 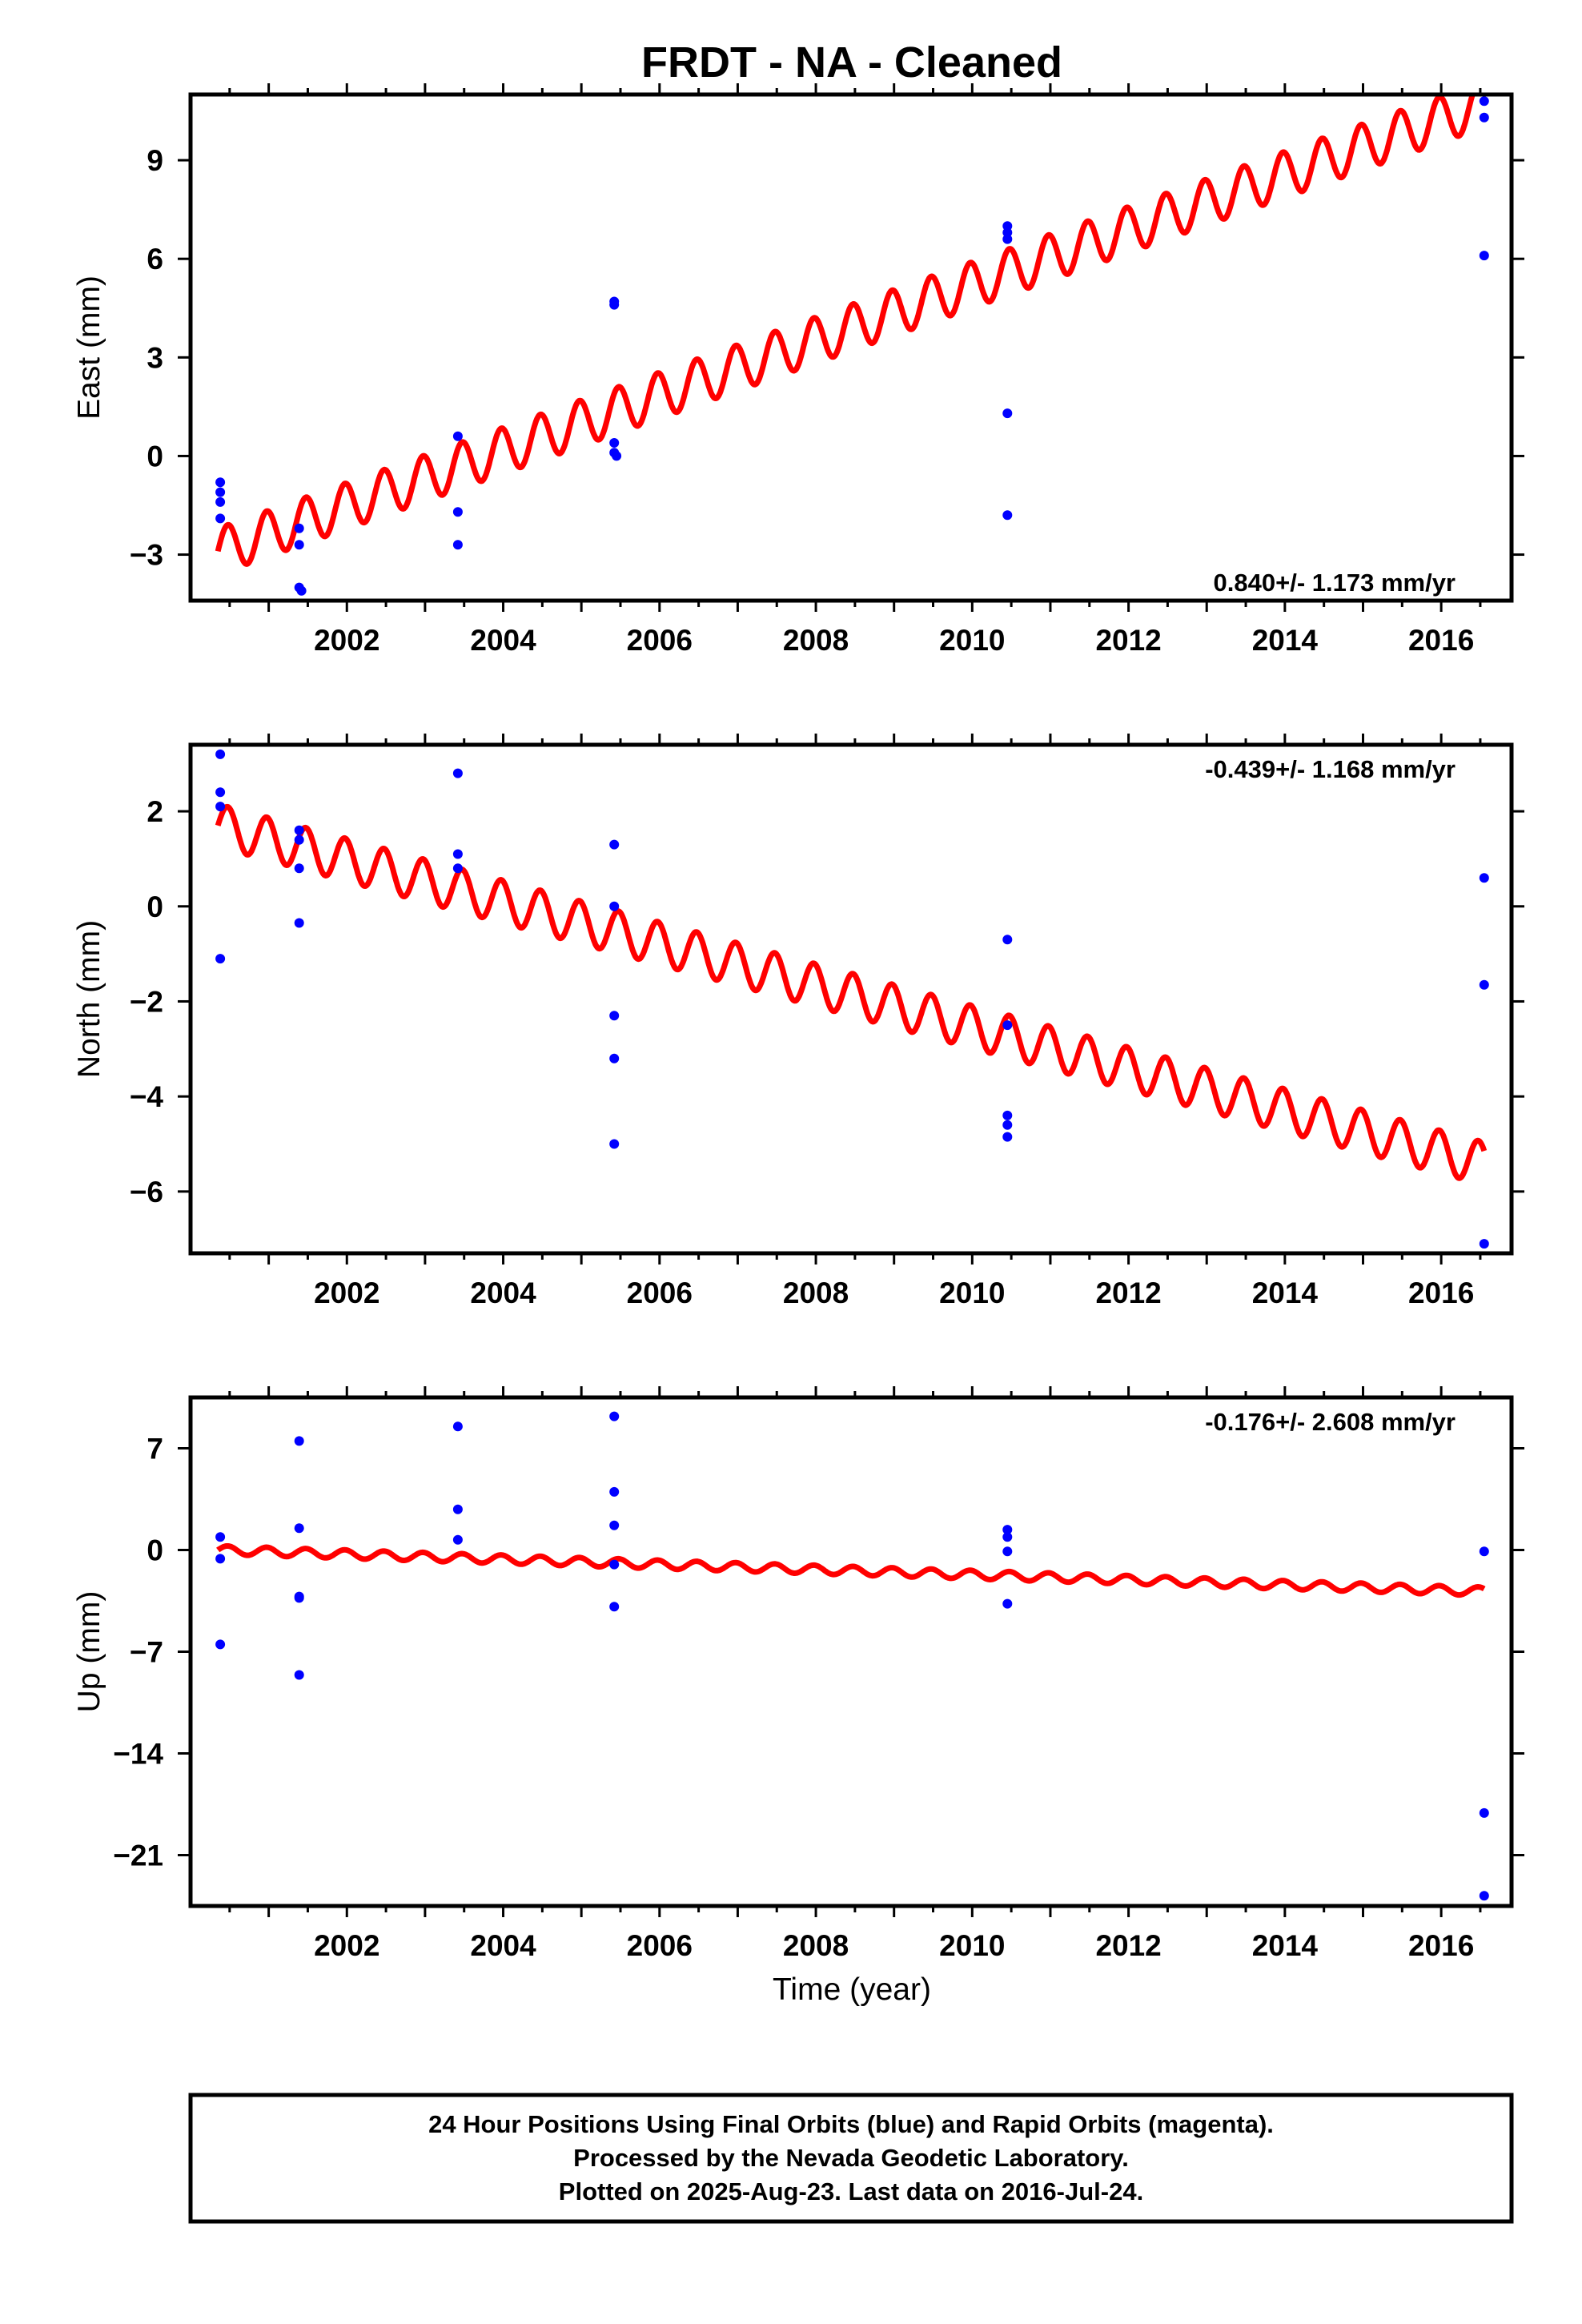 I want to click on east-y-tick-label: 6, so click(x=155, y=259).